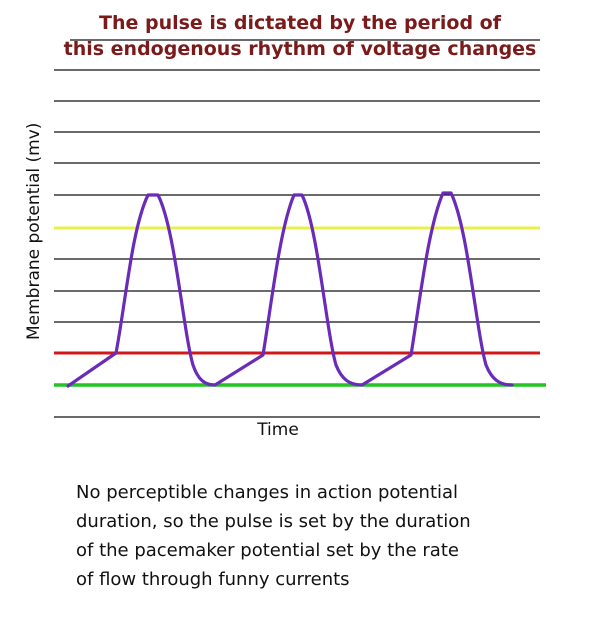 The height and width of the screenshot is (620, 592). What do you see at coordinates (278, 430) in the screenshot?
I see `x-axis-label: Time` at bounding box center [278, 430].